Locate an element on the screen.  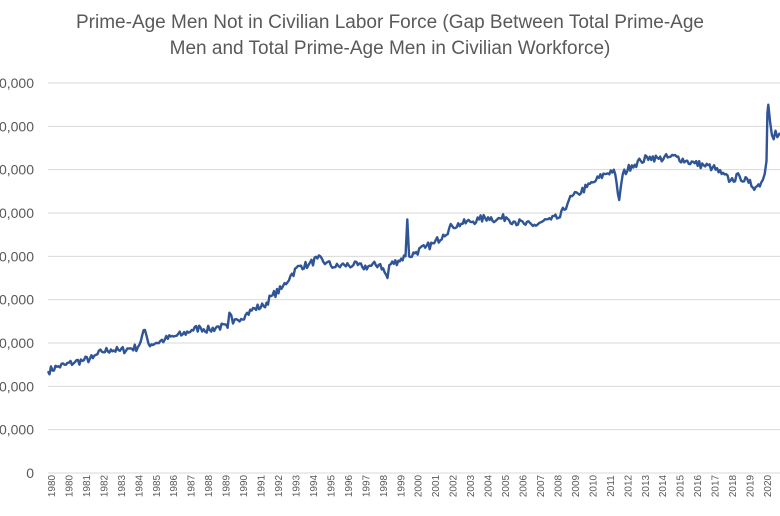
x-tick-label: 1984 is located at coordinates (139, 485).